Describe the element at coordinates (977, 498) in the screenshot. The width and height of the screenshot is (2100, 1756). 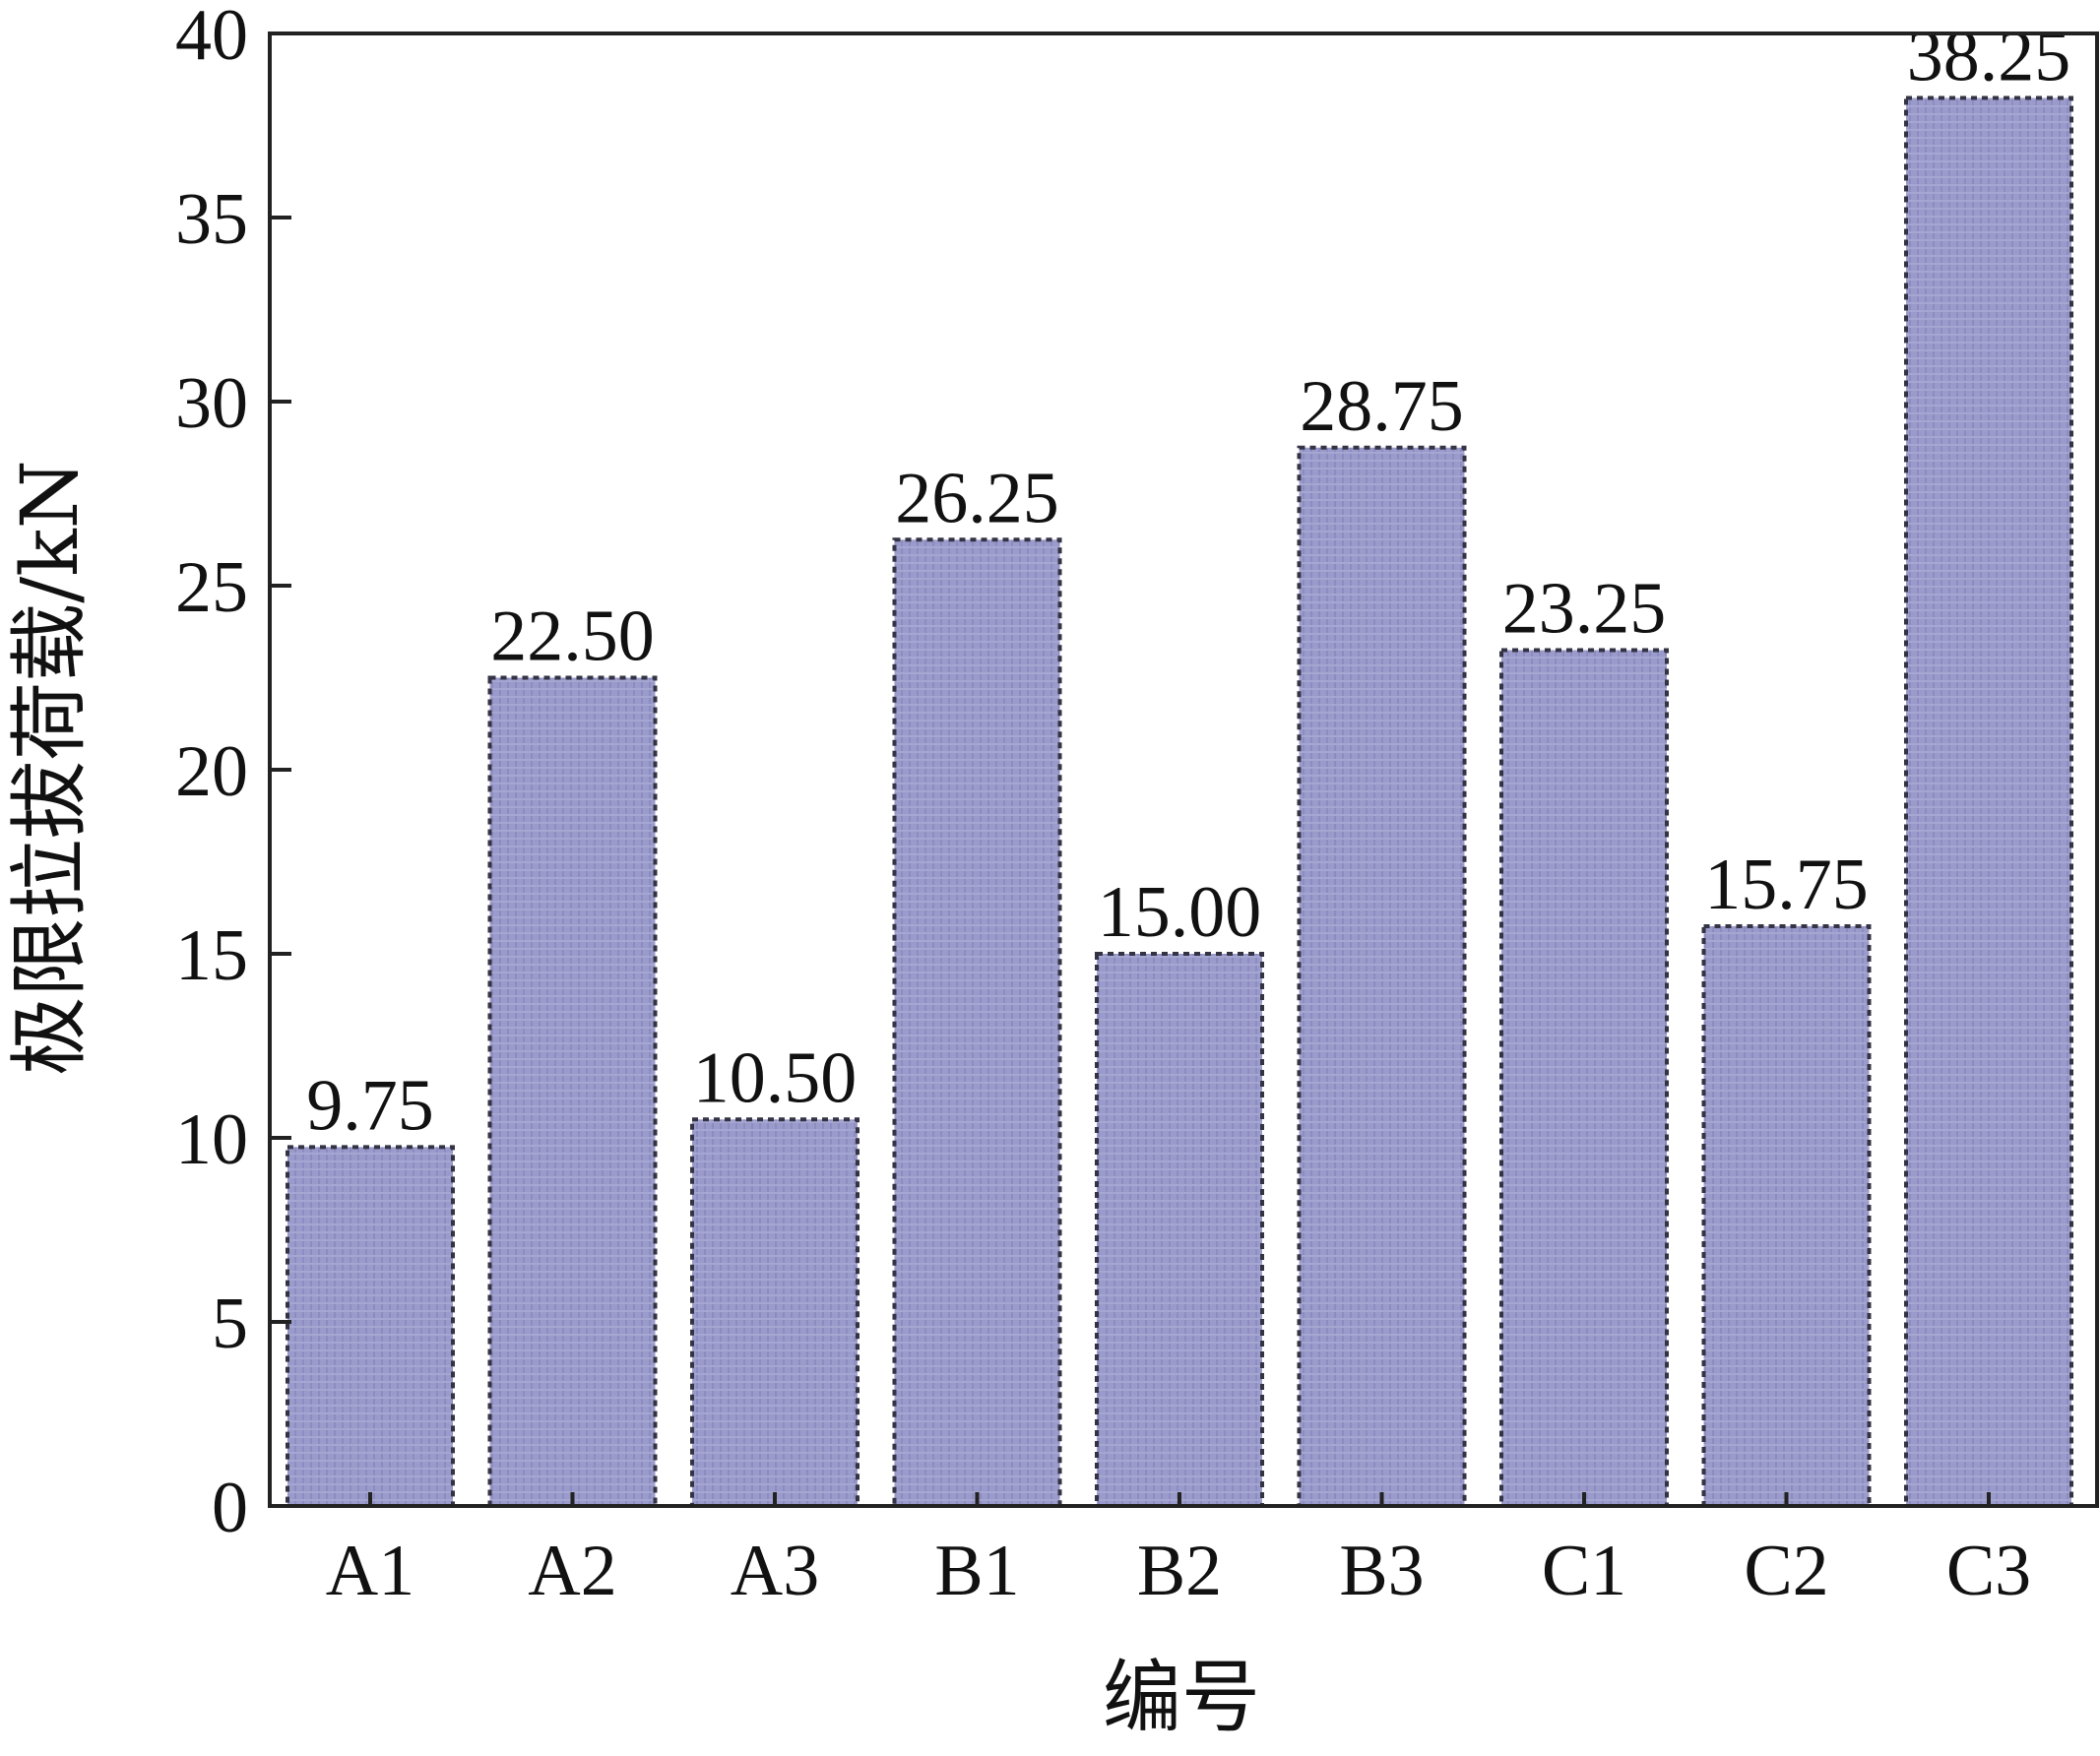
I see `data-label-b1: 26.25` at that location.